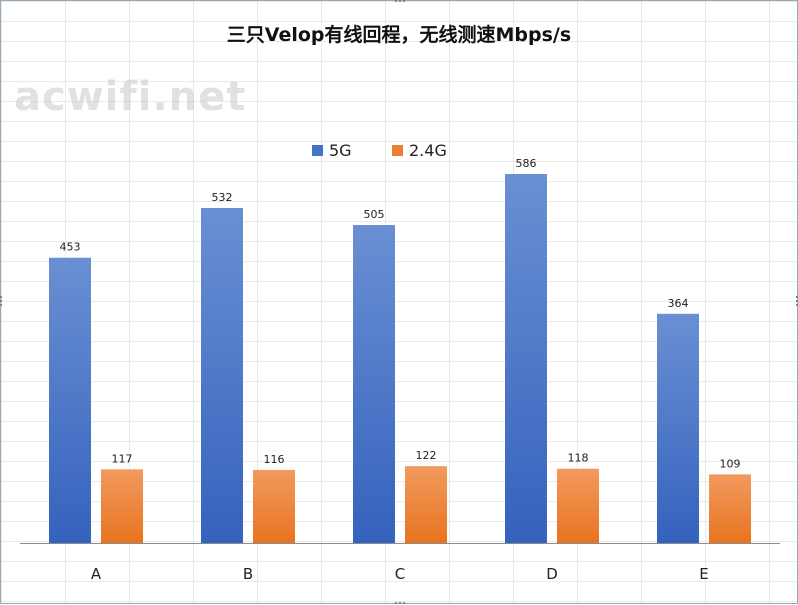 This screenshot has width=798, height=605. I want to click on chart-title: 三只Velop有线回程，无线测速Mbps/s, so click(399, 35).